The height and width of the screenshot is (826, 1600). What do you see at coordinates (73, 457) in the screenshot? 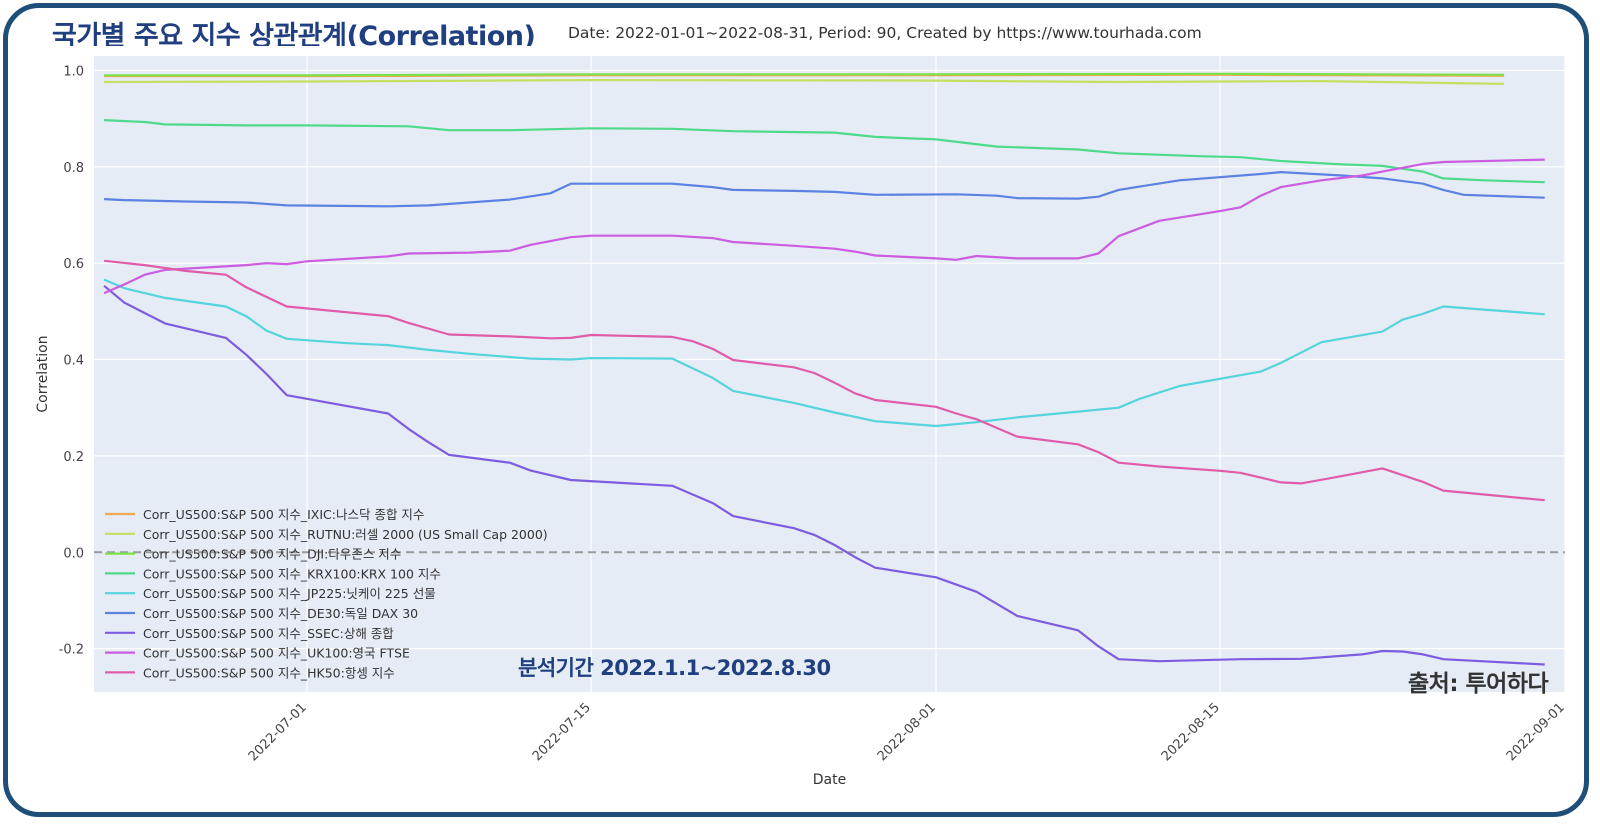
I see `y-tick-label: 0.2` at bounding box center [73, 457].